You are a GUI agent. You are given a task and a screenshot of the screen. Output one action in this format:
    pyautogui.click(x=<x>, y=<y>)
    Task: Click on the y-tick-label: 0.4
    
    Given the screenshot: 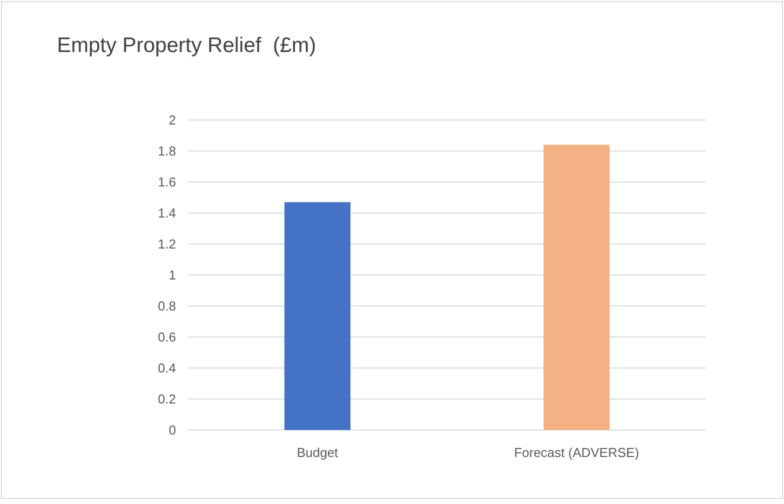 What is the action you would take?
    pyautogui.click(x=167, y=368)
    